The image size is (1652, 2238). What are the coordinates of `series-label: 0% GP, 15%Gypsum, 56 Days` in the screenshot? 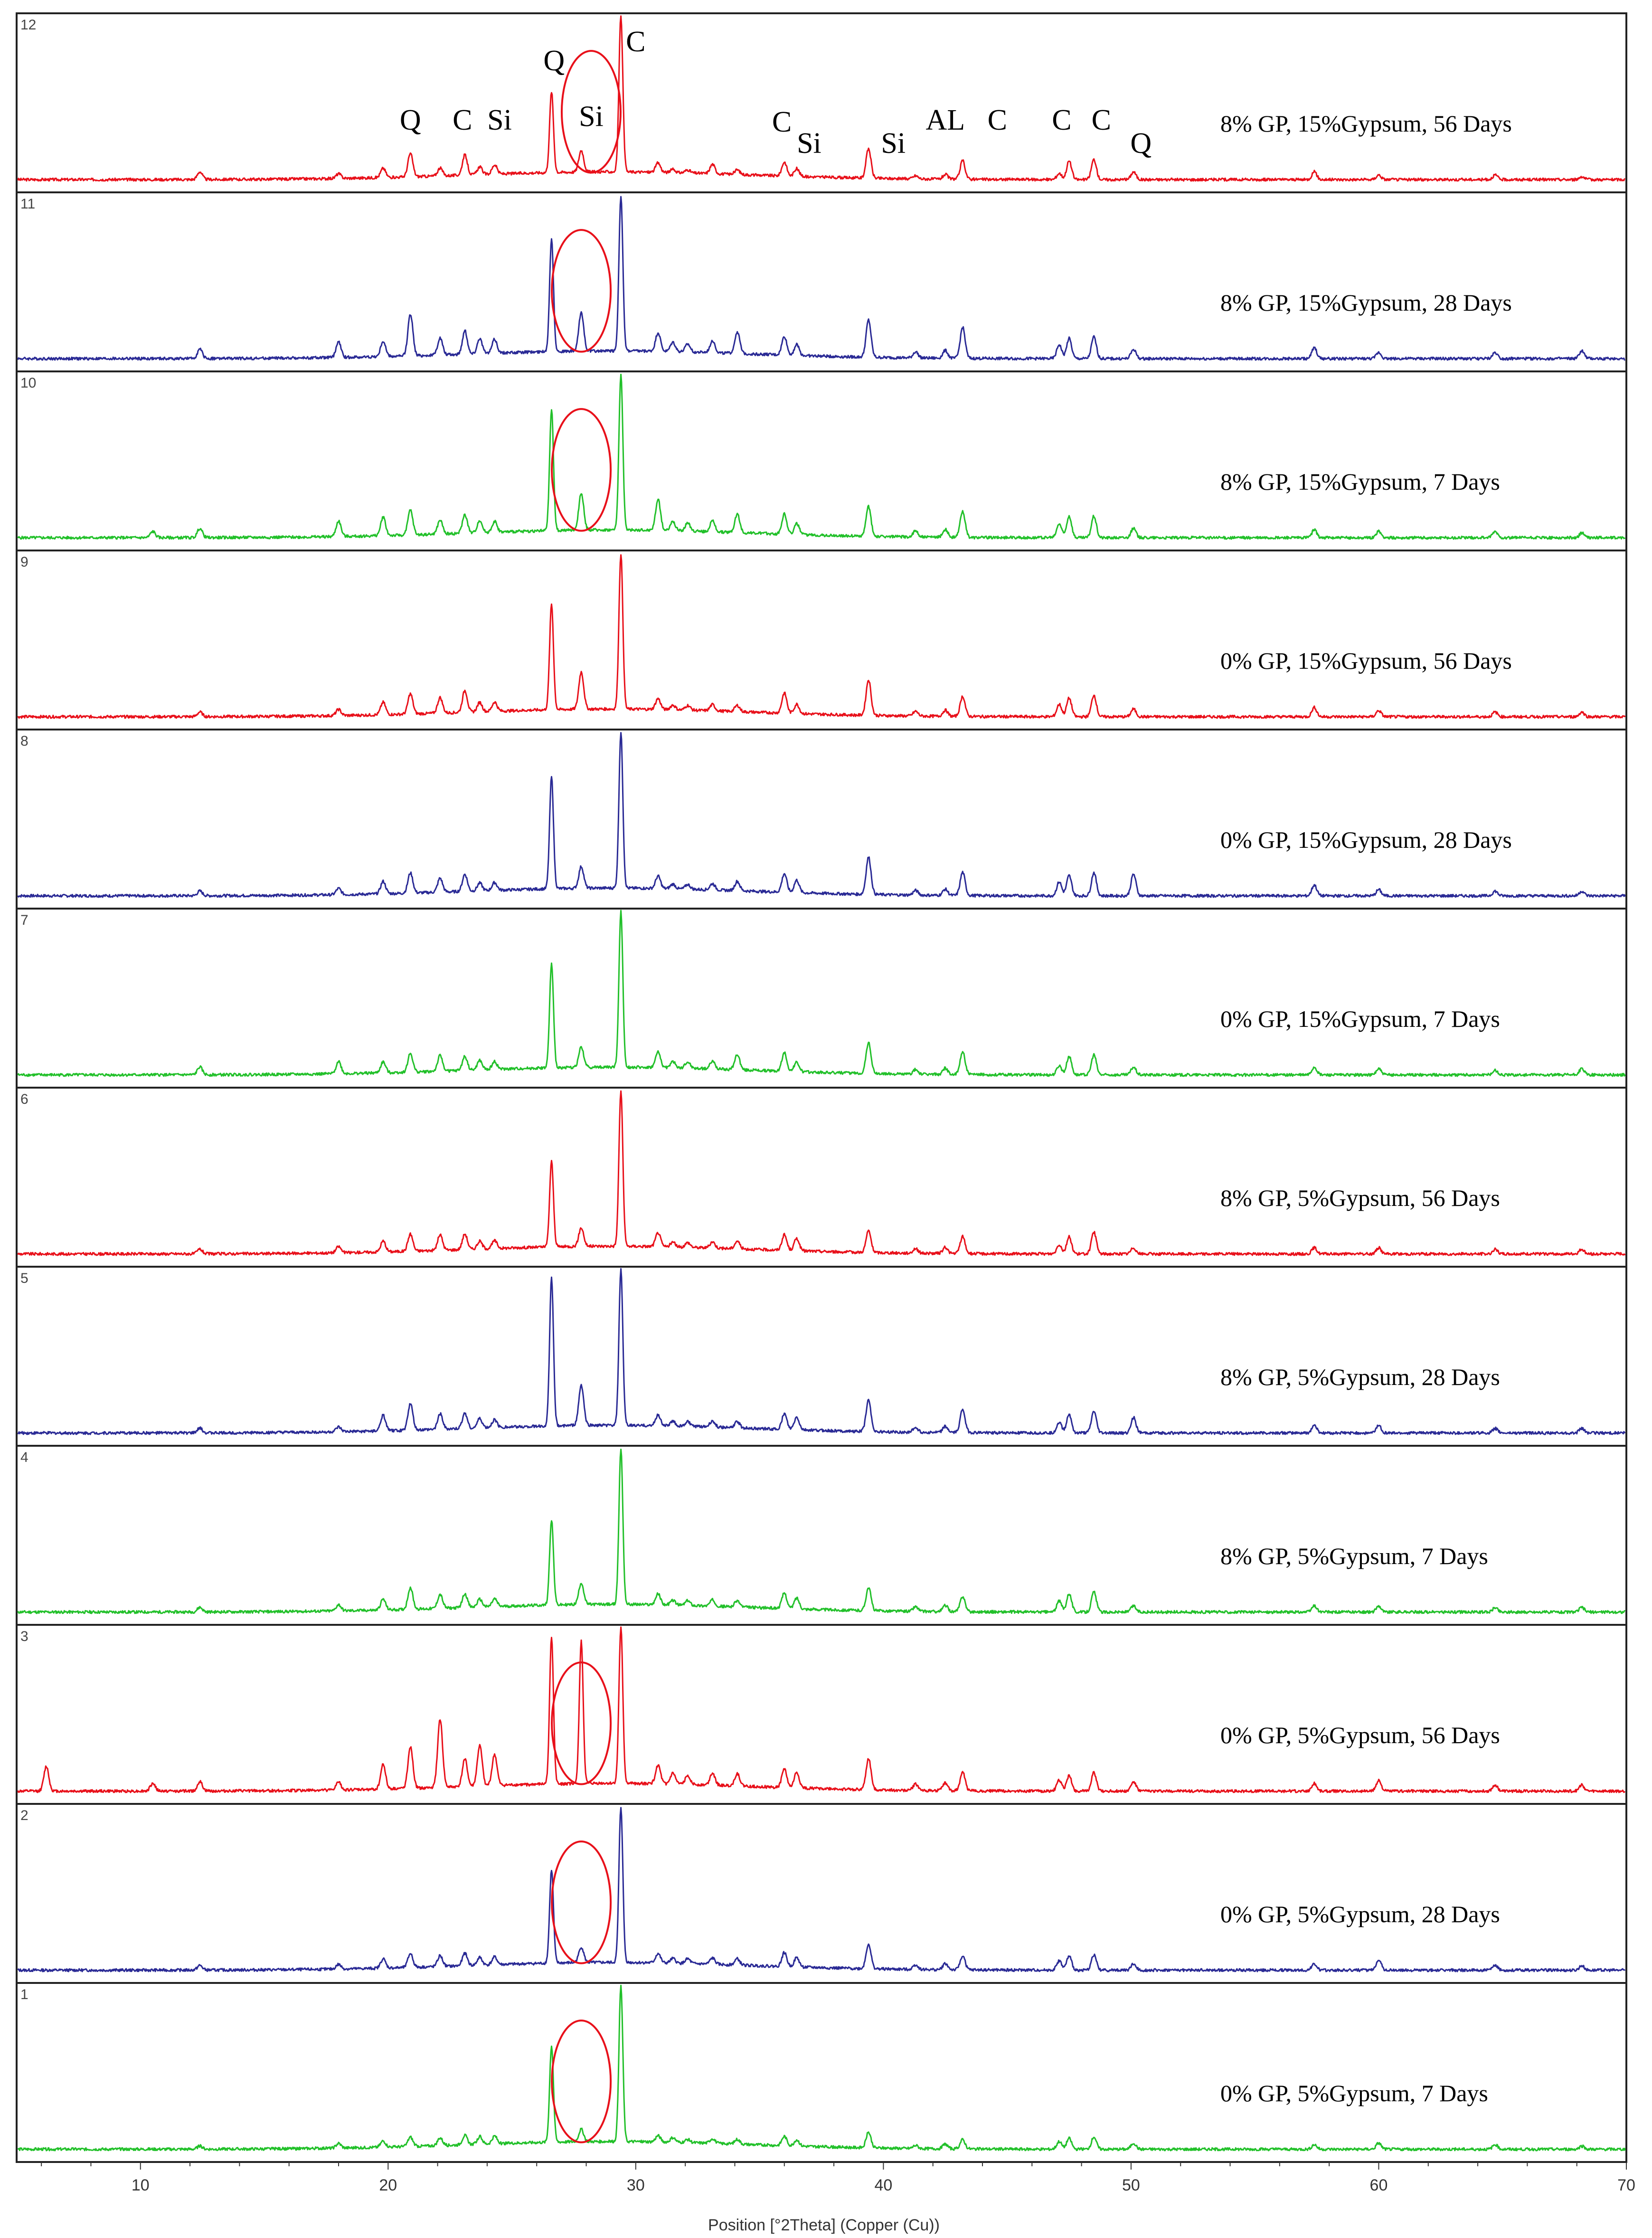 It's located at (1366, 660).